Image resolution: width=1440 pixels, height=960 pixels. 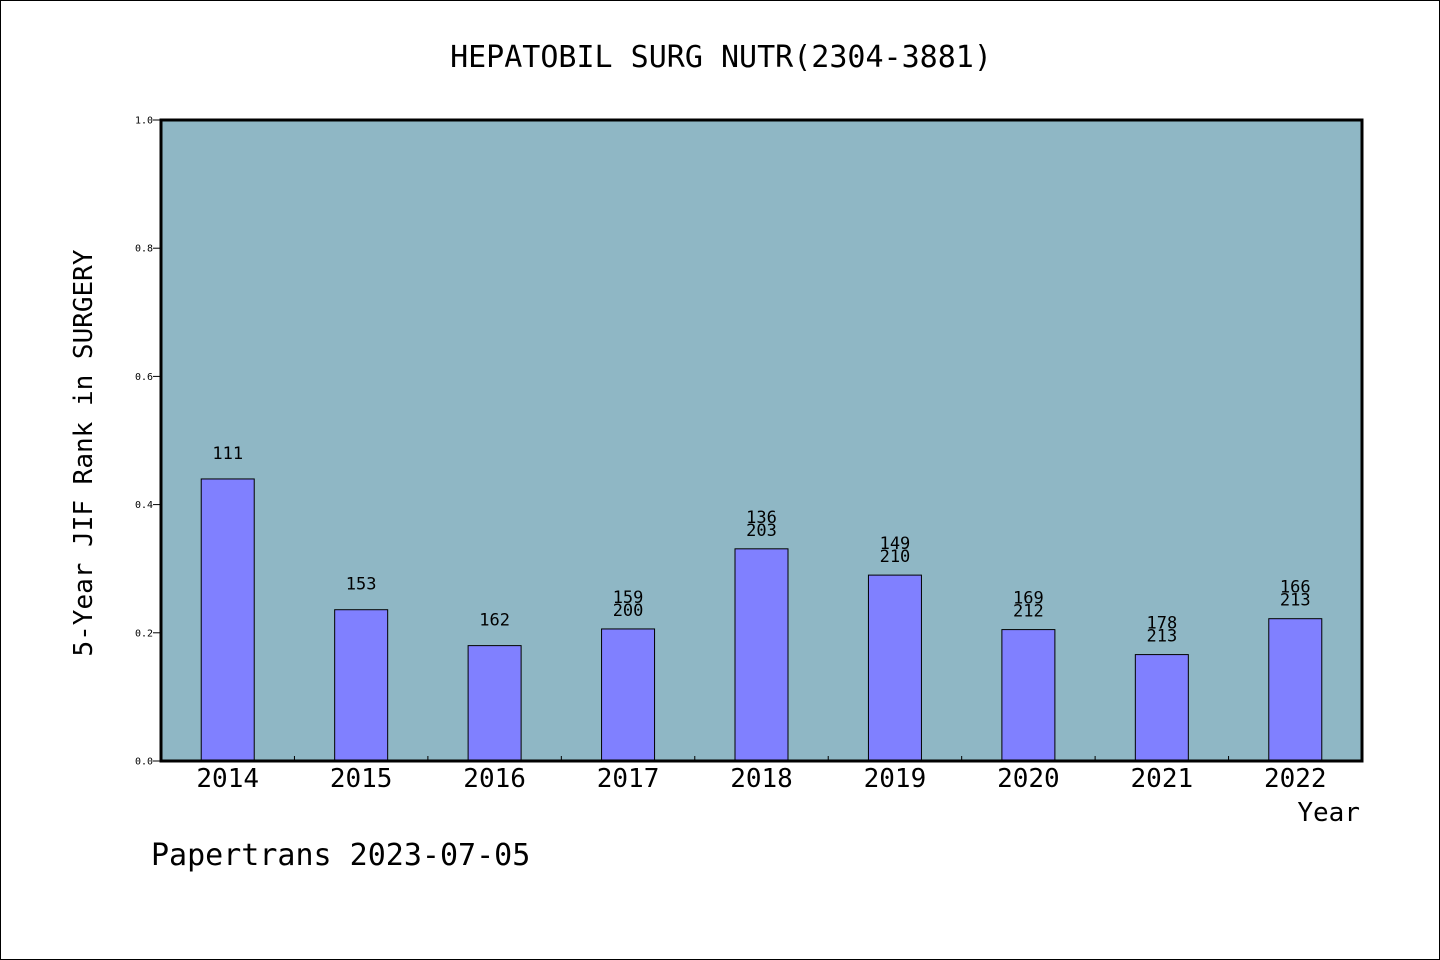 I want to click on x-tick-label: 2016, so click(x=494, y=779).